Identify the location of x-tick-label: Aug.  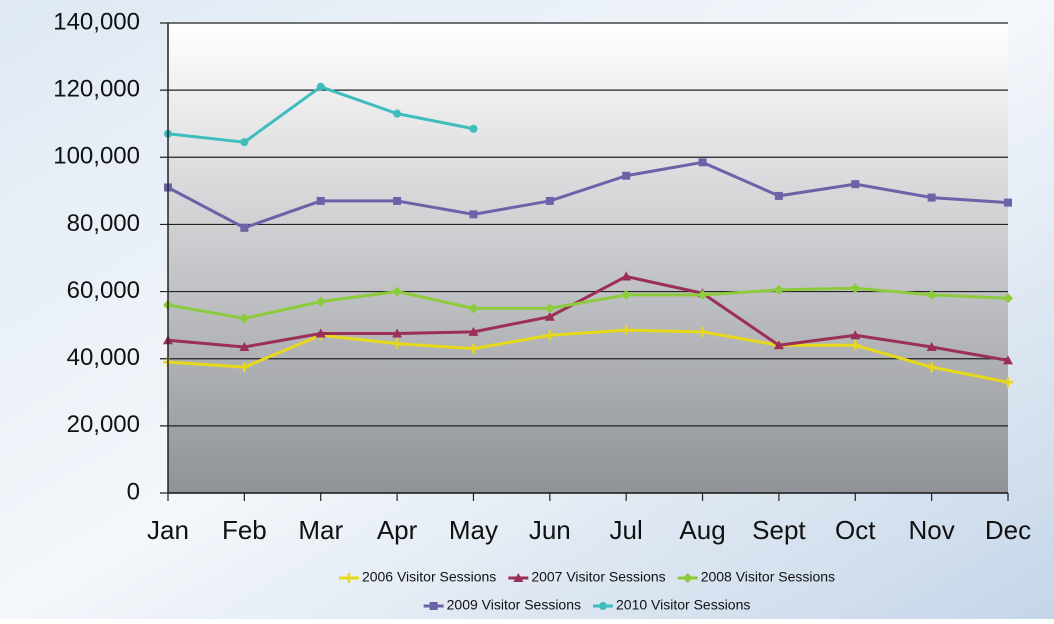
(702, 530).